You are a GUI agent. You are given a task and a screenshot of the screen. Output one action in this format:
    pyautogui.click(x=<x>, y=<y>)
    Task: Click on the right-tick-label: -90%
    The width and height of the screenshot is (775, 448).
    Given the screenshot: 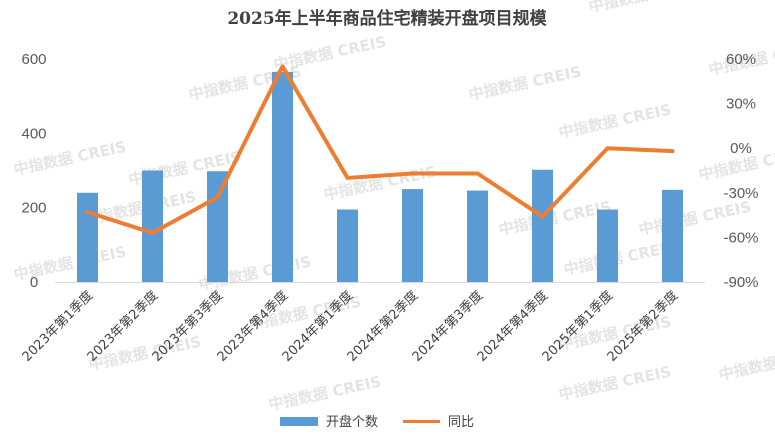 What is the action you would take?
    pyautogui.click(x=740, y=282)
    